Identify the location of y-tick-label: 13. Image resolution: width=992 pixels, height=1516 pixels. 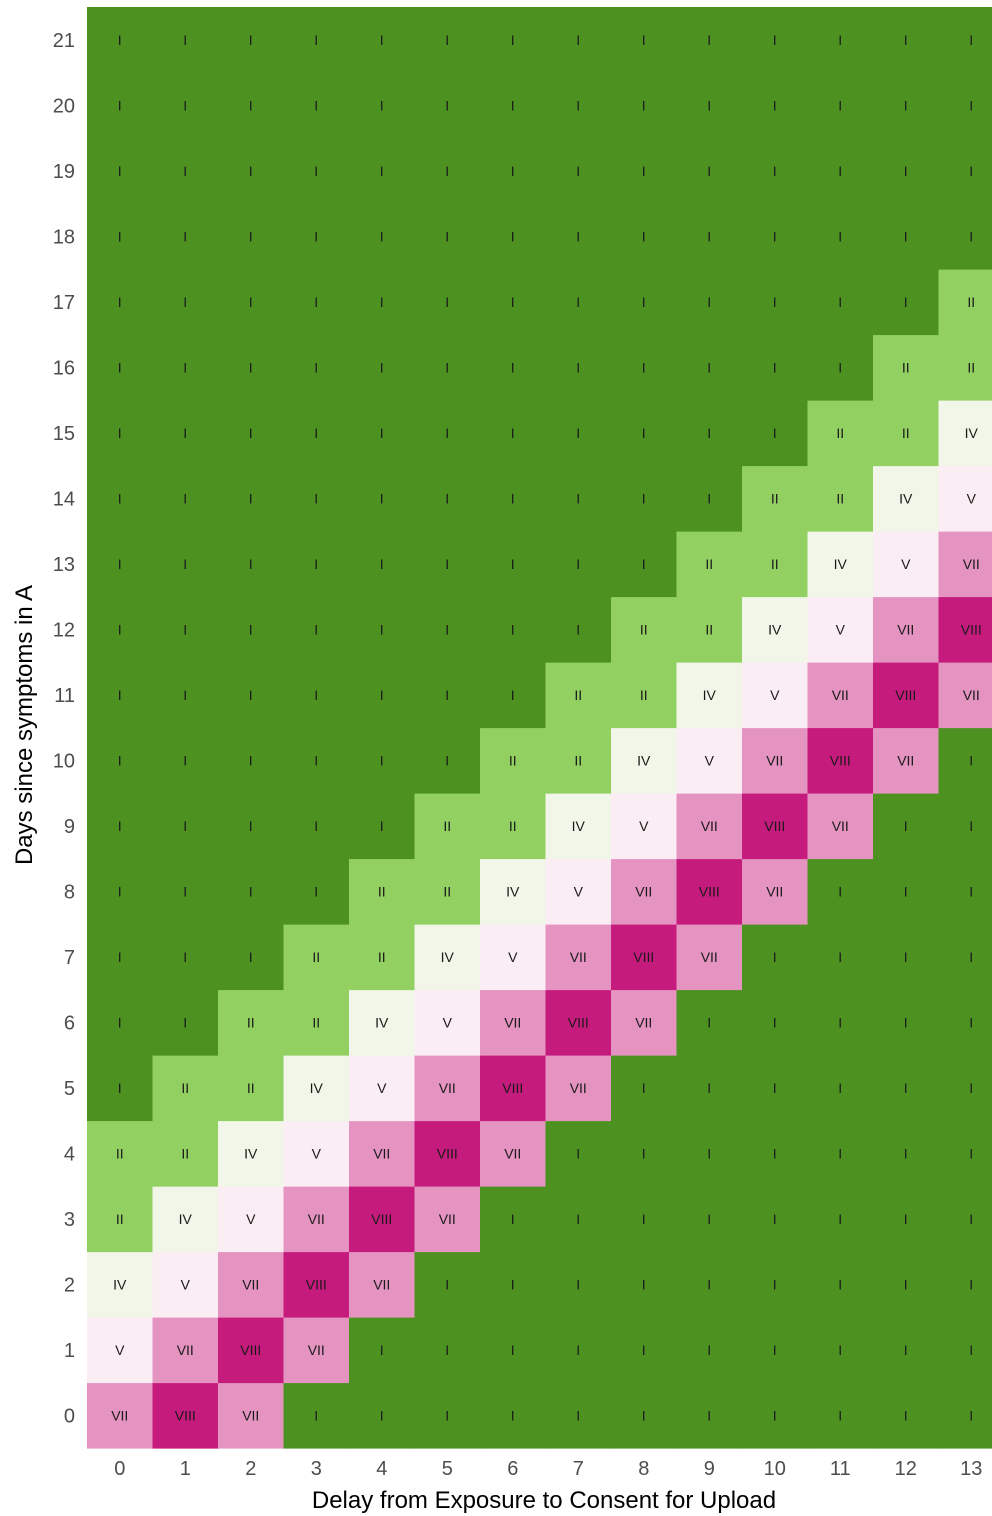
(64, 565).